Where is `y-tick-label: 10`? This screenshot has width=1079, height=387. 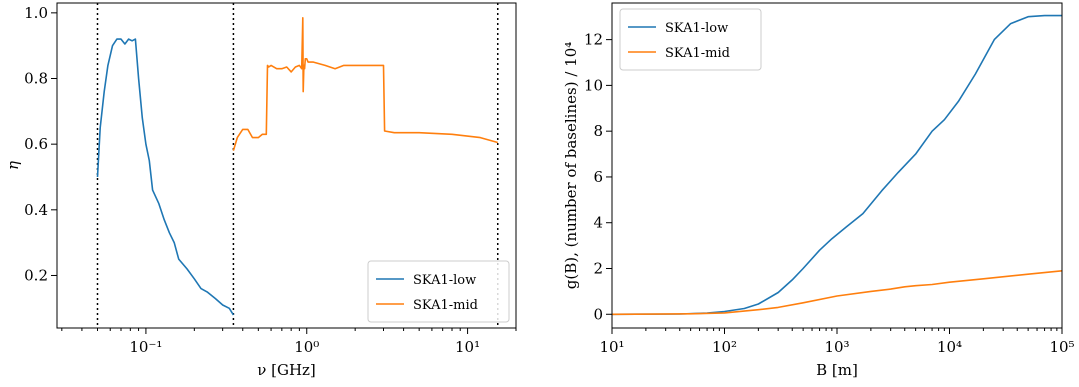 y-tick-label: 10 is located at coordinates (593, 85).